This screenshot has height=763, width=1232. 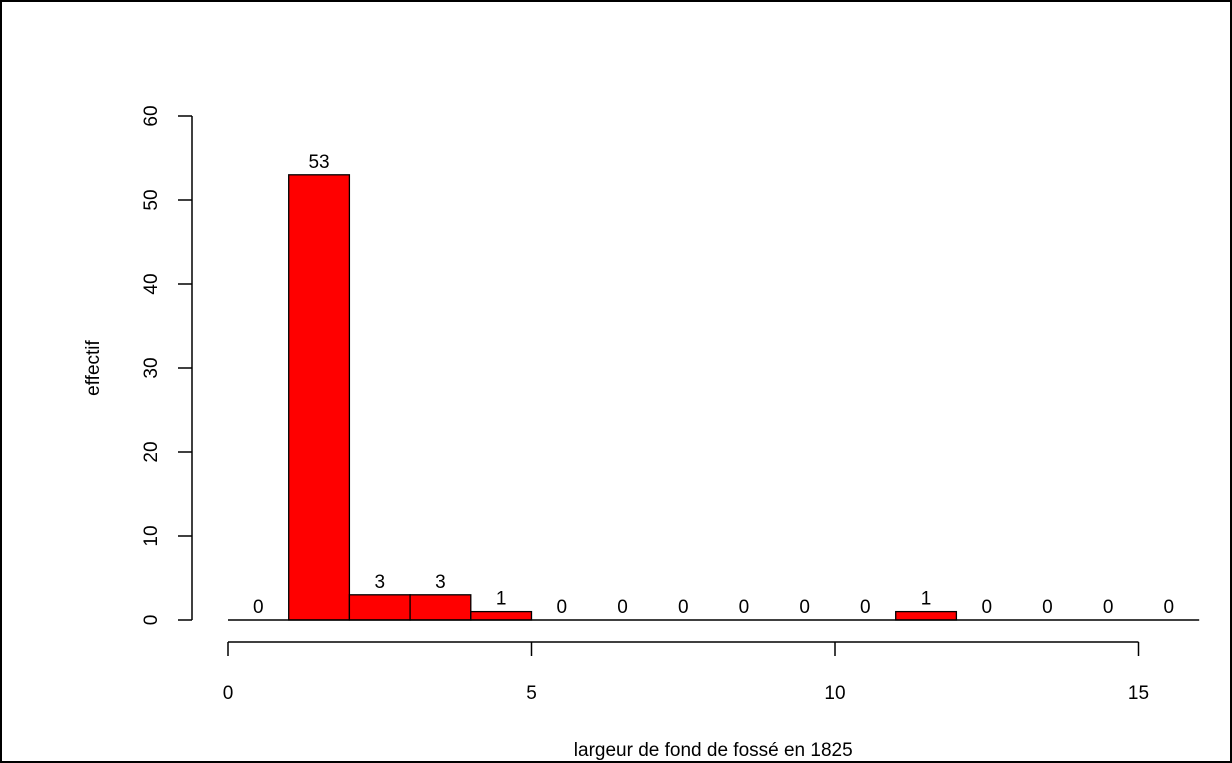 I want to click on bar-count-label-11: 1, so click(x=926, y=599).